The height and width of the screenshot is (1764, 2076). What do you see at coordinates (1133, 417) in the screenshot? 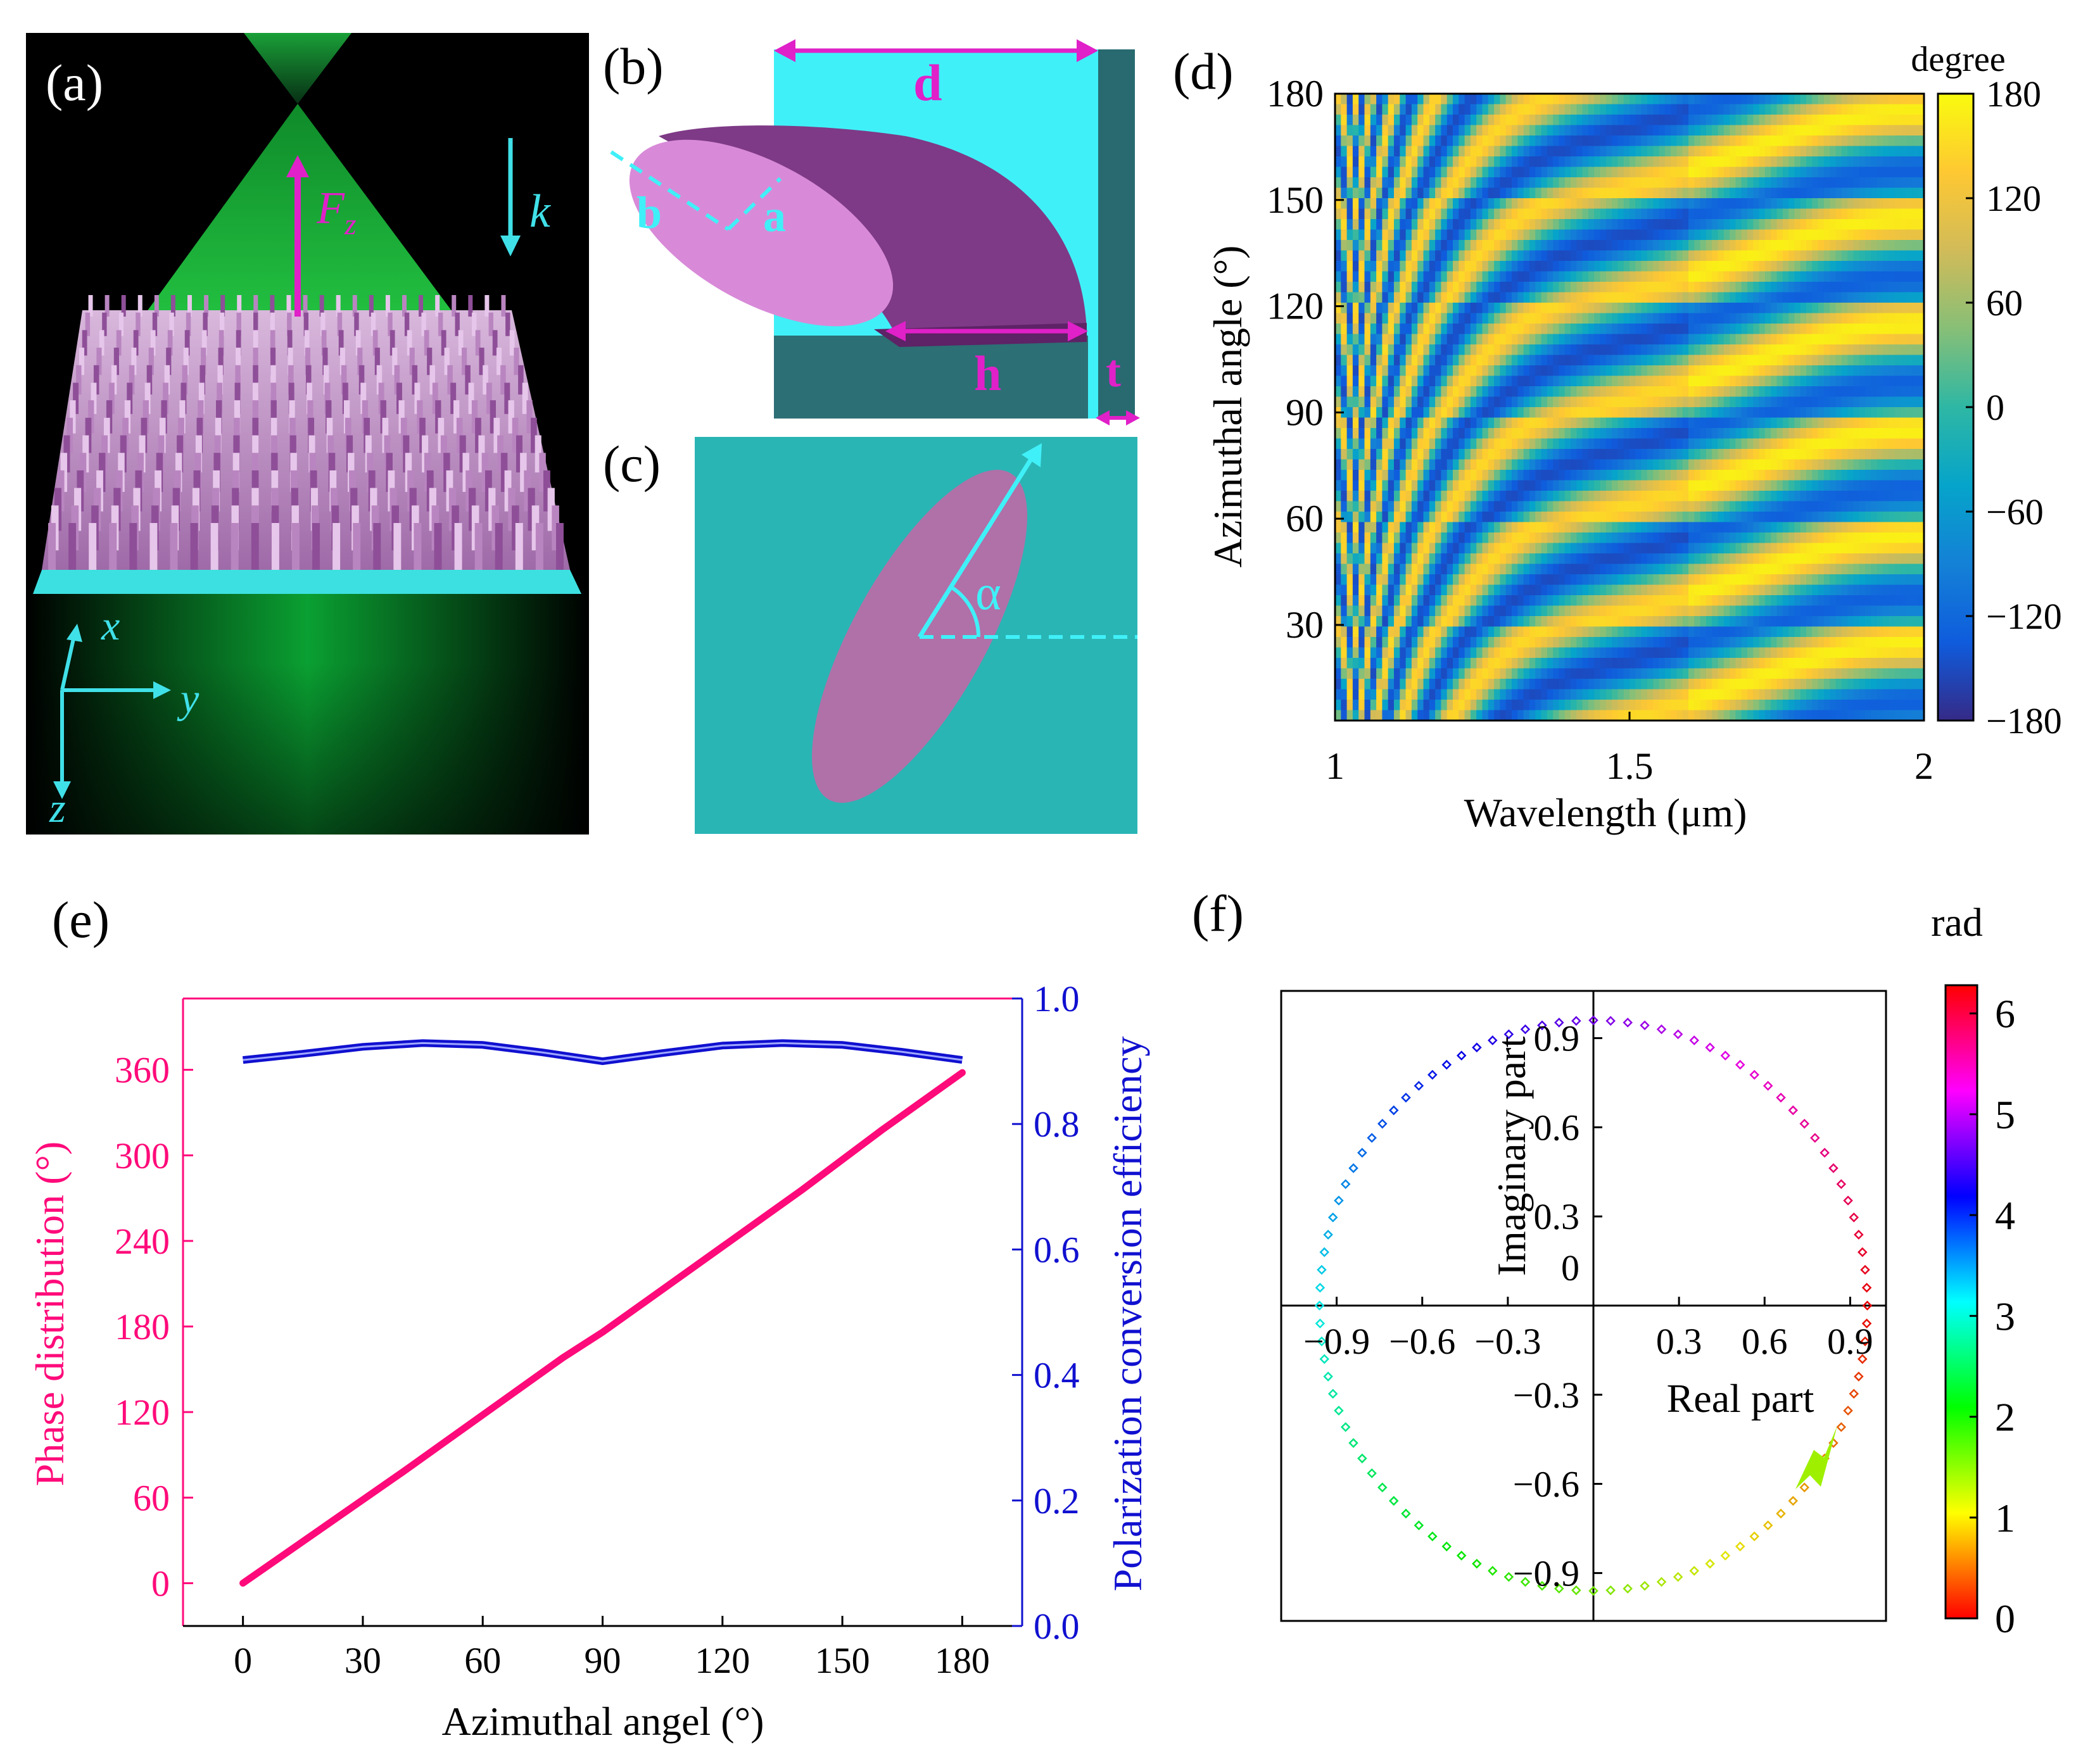
I see `thickness-t-head-right` at bounding box center [1133, 417].